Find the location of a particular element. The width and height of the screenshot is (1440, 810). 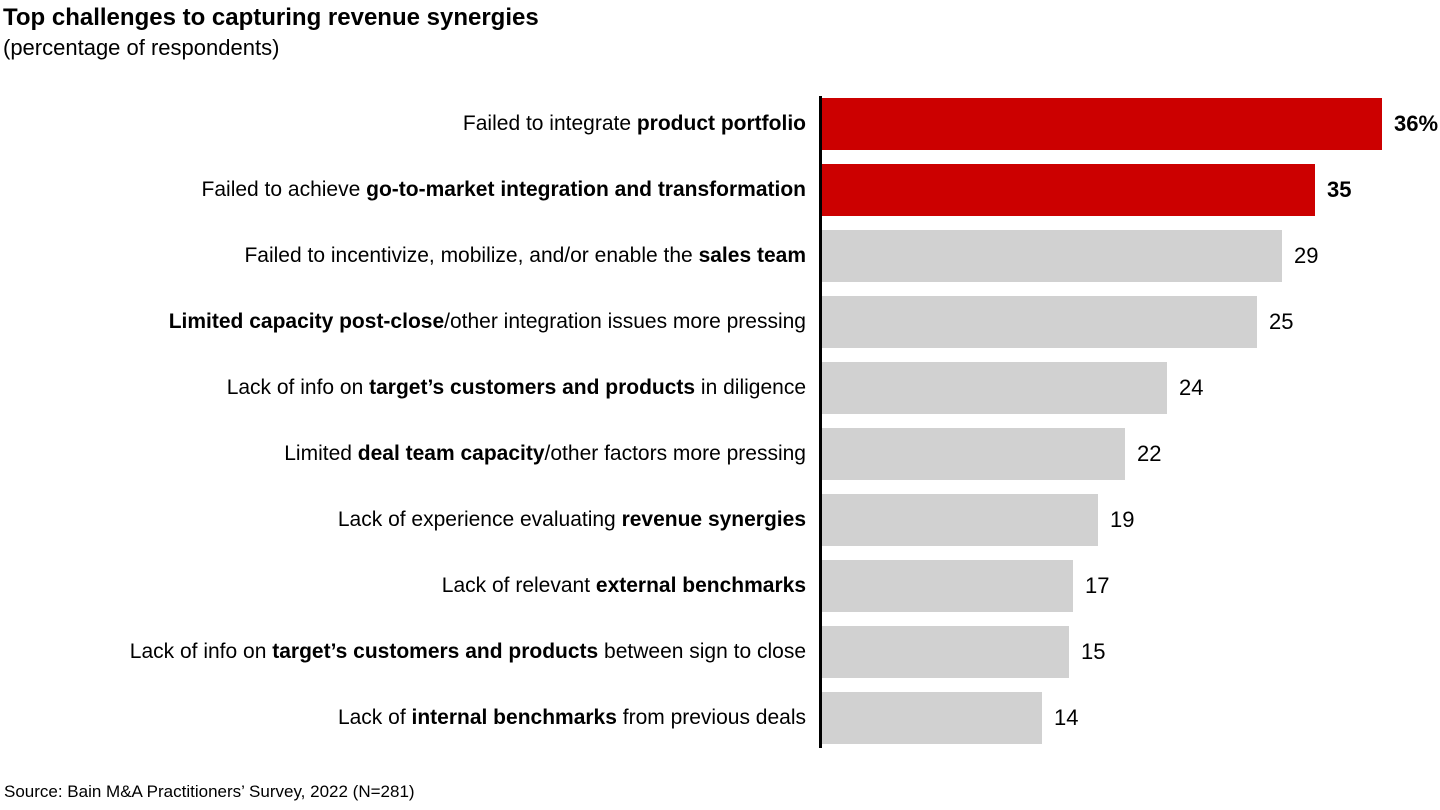

chart-subtitle: (percentage of respondents) is located at coordinates (141, 48).